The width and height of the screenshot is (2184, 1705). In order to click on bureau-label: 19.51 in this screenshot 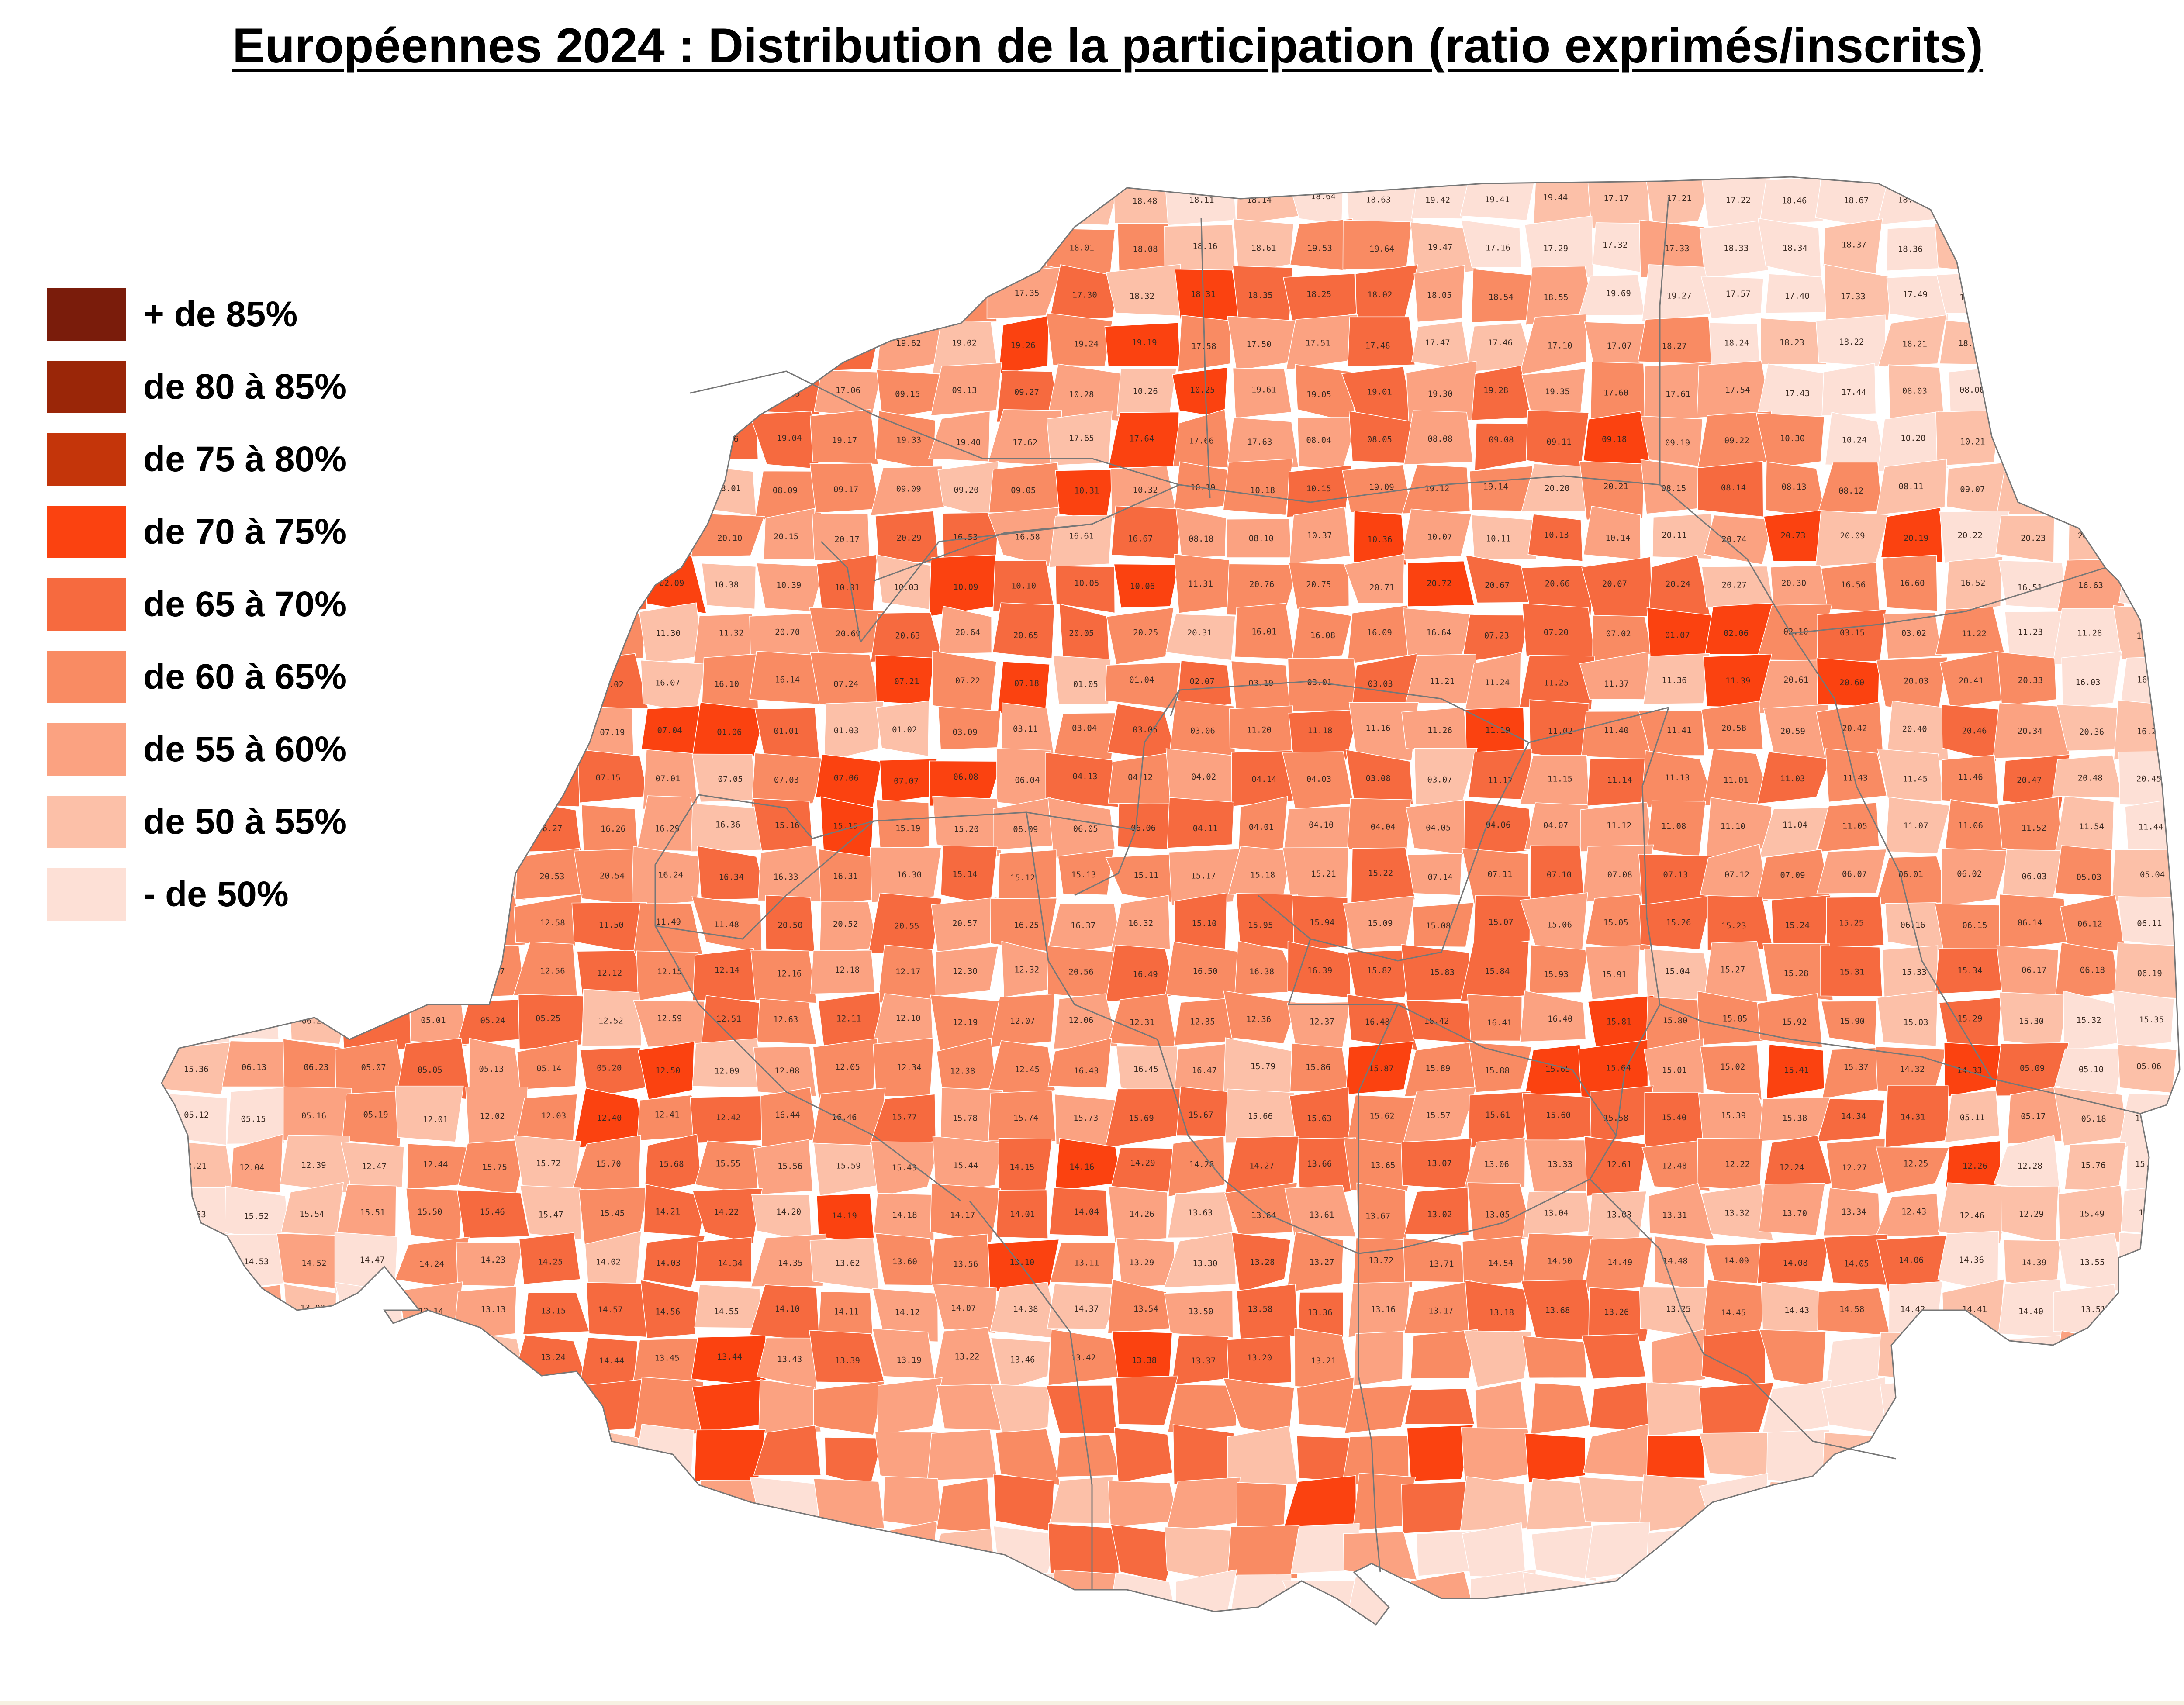, I will do `click(2150, 200)`.